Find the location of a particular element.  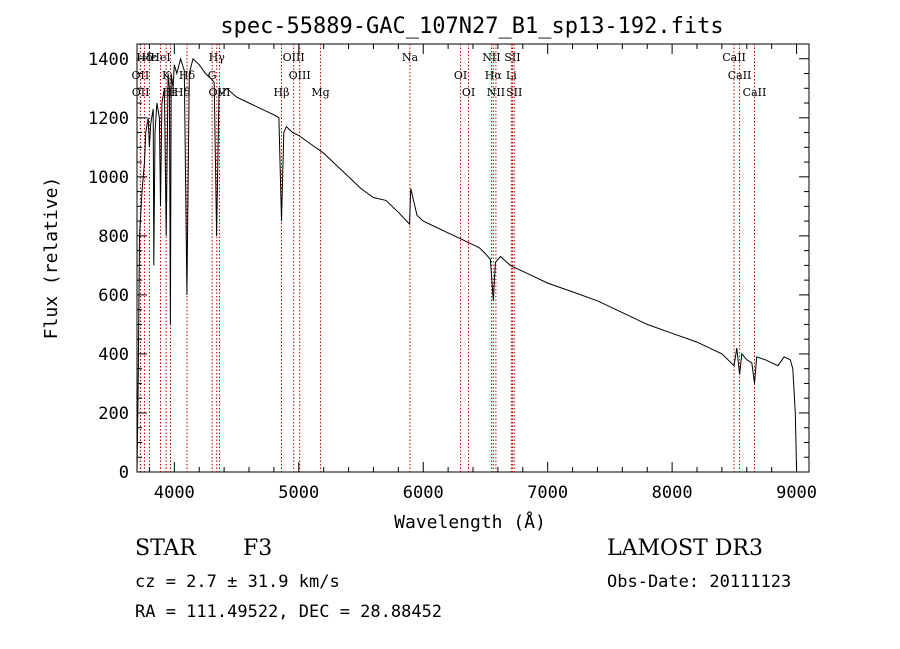

line-label-9: Hγ is located at coordinates (217, 57).